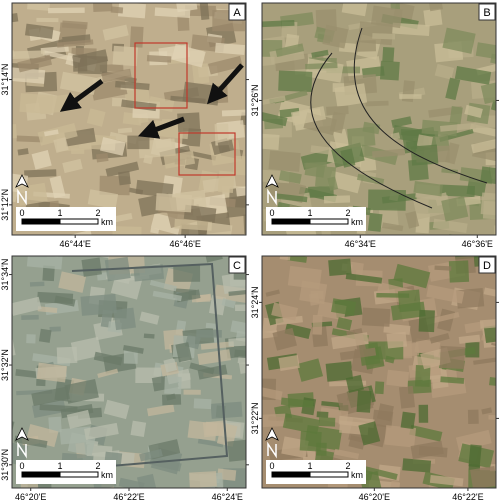  Describe the element at coordinates (347, 466) in the screenshot. I see `scale-label: 2` at that location.